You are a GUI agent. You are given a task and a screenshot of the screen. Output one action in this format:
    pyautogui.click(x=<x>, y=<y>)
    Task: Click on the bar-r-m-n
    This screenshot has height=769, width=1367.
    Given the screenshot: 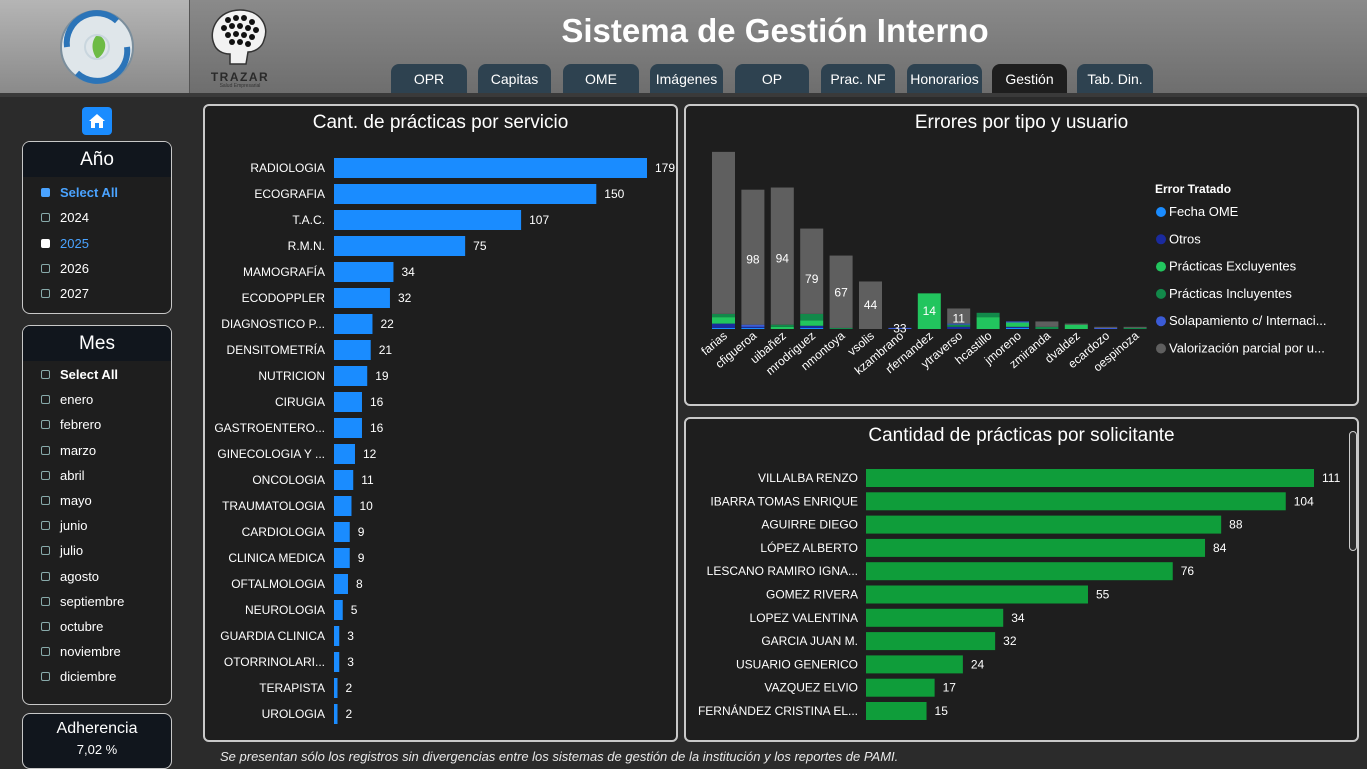 What is the action you would take?
    pyautogui.click(x=400, y=246)
    